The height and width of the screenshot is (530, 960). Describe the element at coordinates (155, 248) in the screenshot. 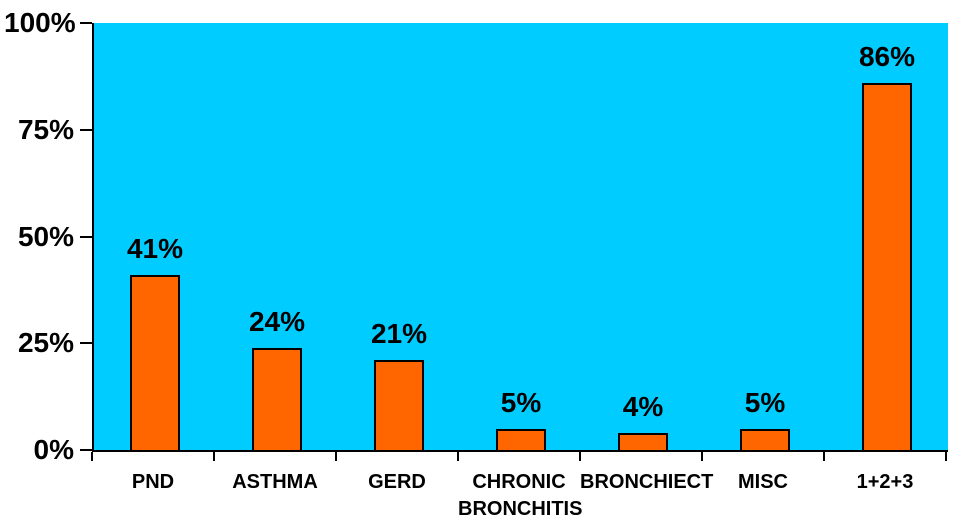

I see `value-label: 41%` at that location.